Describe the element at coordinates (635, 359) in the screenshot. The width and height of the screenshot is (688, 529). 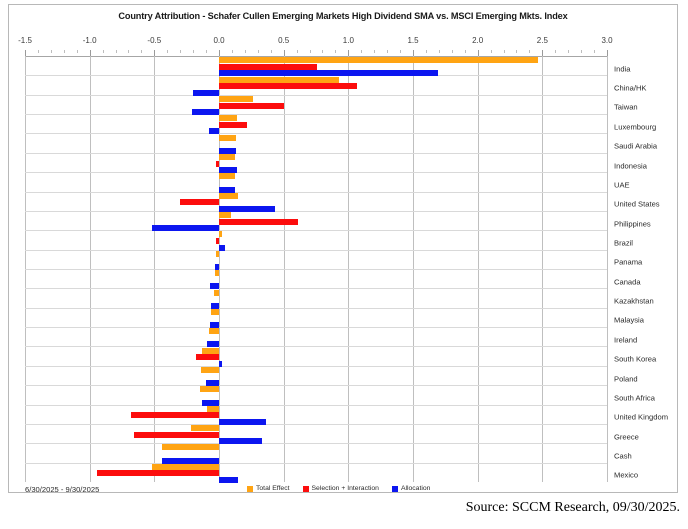
I see `category-label: South Korea` at that location.